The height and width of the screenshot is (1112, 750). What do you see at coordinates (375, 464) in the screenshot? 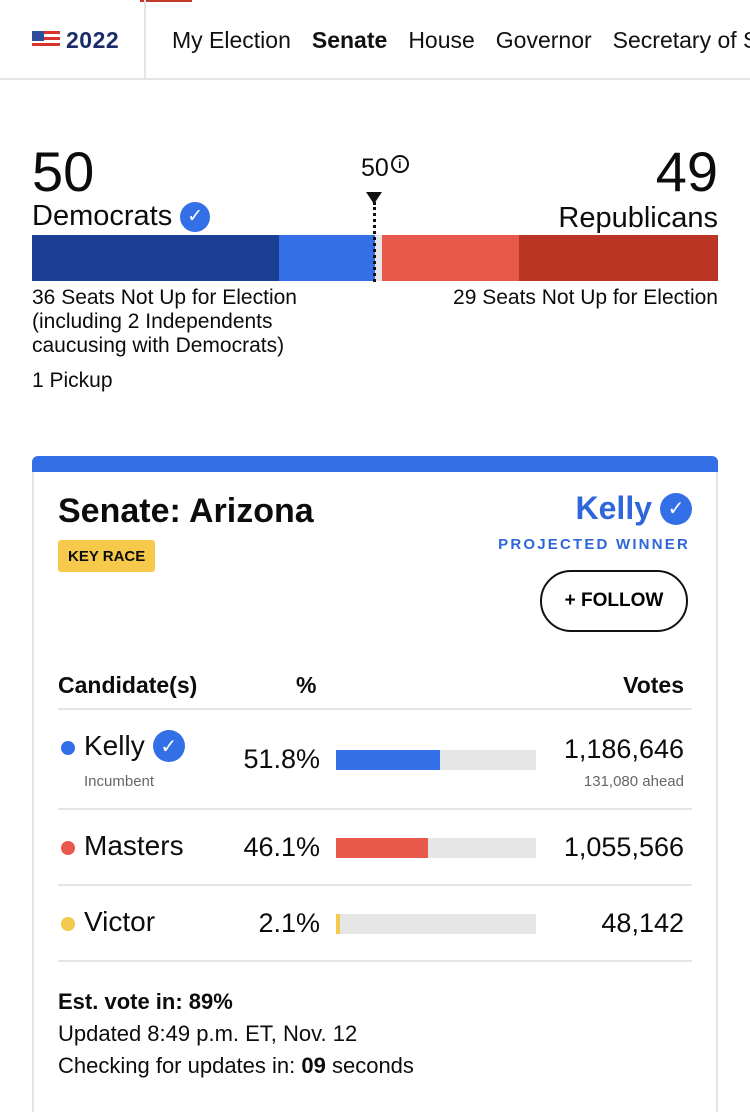
I see `race-card-accent` at bounding box center [375, 464].